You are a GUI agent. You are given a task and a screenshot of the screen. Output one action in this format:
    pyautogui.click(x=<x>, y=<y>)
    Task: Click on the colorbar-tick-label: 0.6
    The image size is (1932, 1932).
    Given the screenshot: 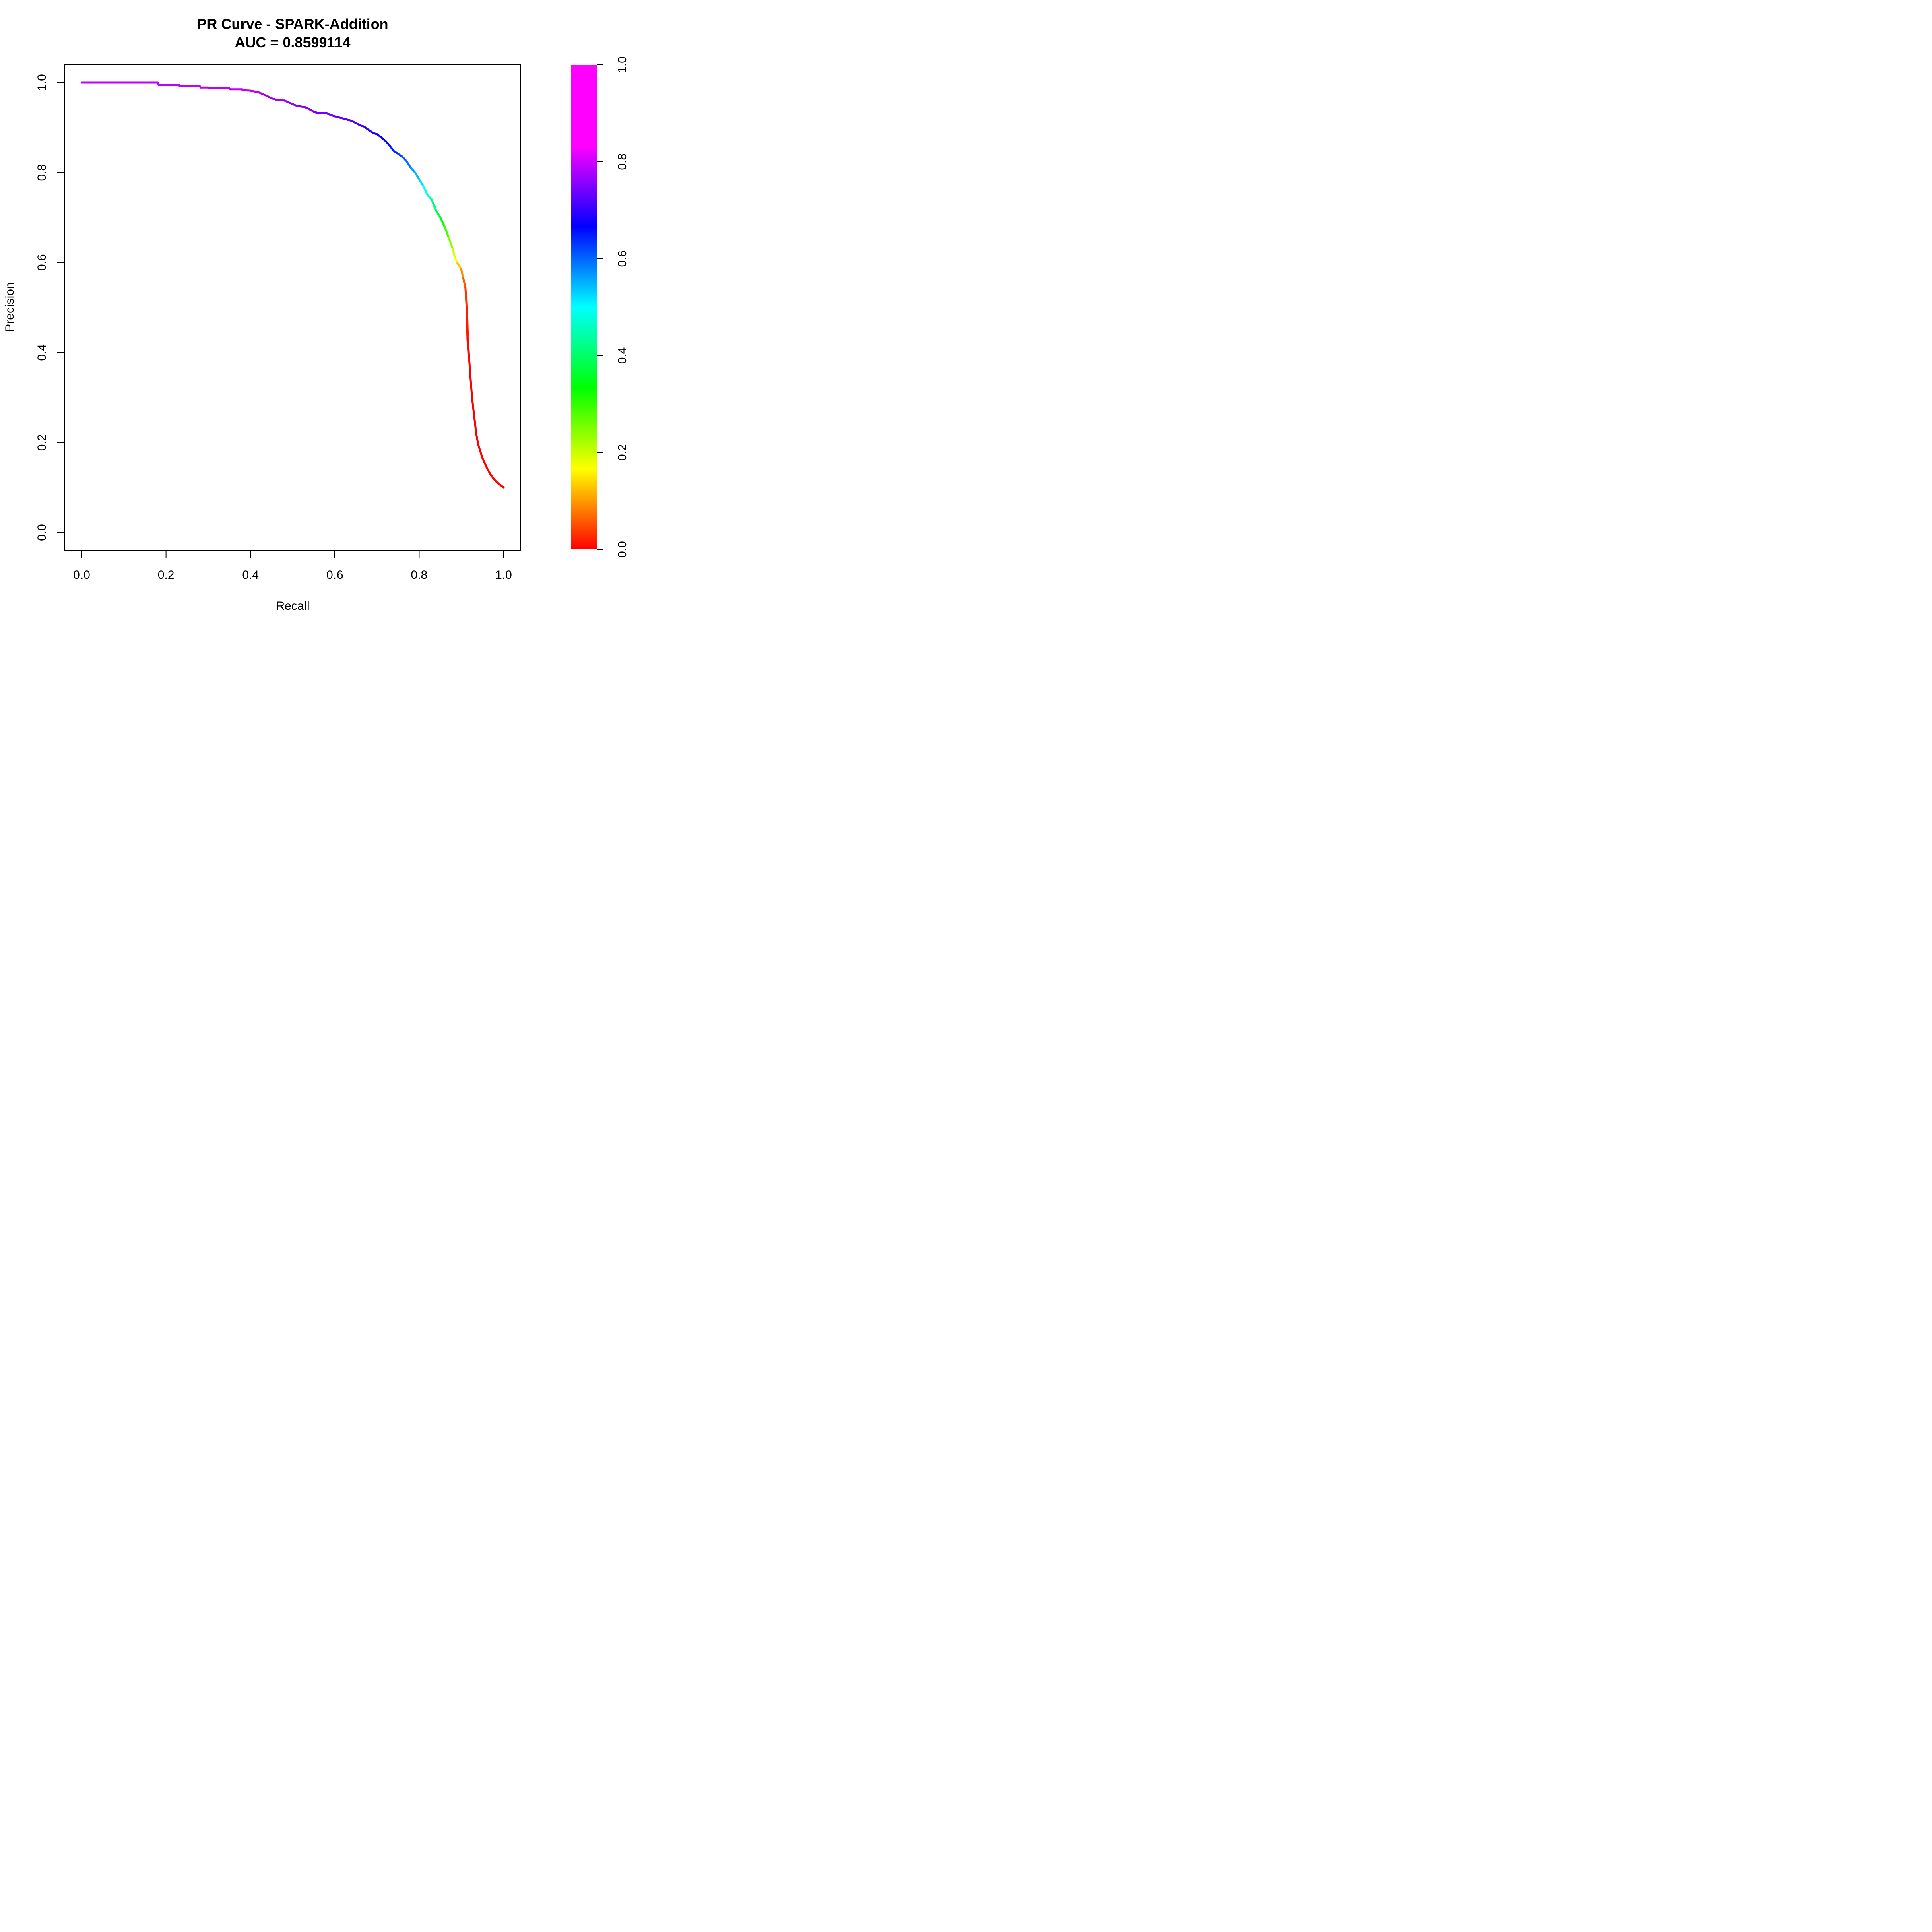 What is the action you would take?
    pyautogui.click(x=622, y=258)
    